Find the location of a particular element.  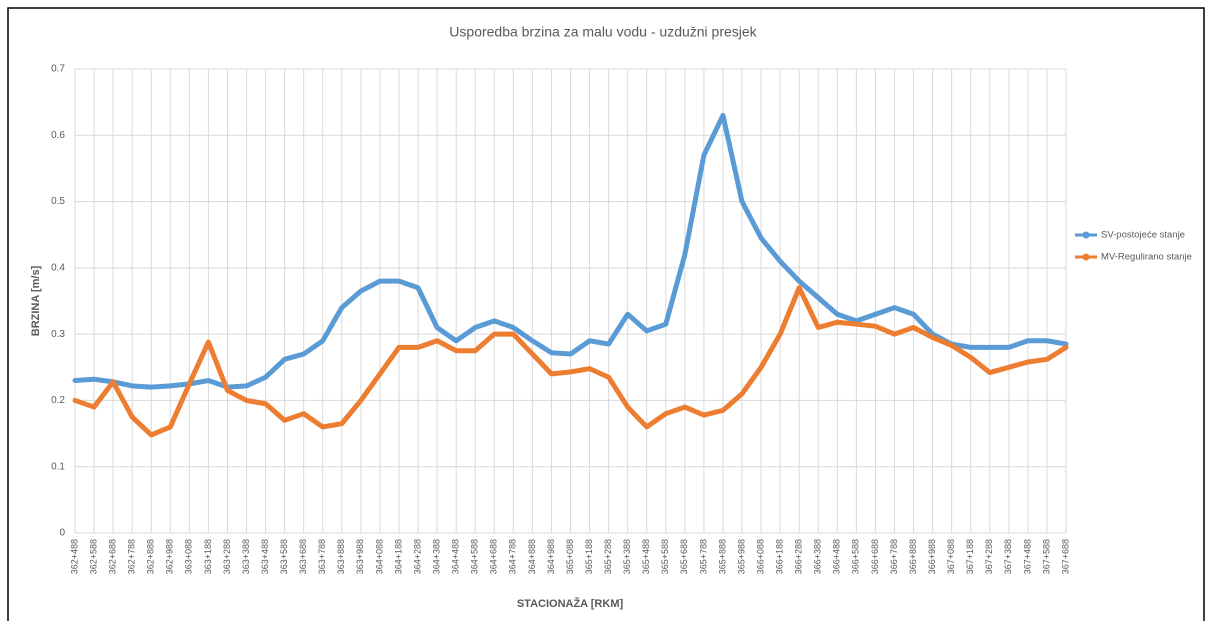

x-tick-label: 364+788 is located at coordinates (513, 556).